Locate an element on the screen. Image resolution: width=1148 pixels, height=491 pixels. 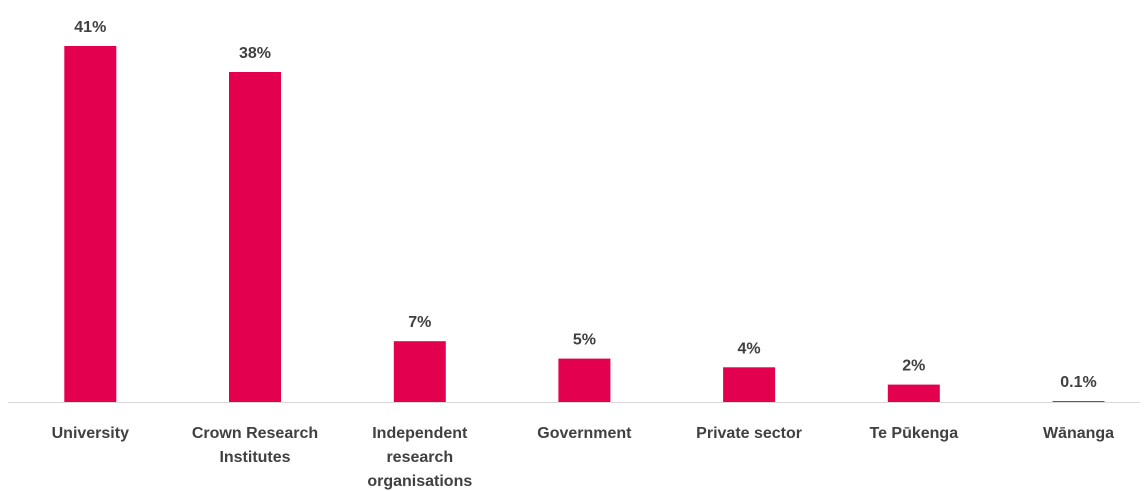
category-label-line: organisations is located at coordinates (419, 481).